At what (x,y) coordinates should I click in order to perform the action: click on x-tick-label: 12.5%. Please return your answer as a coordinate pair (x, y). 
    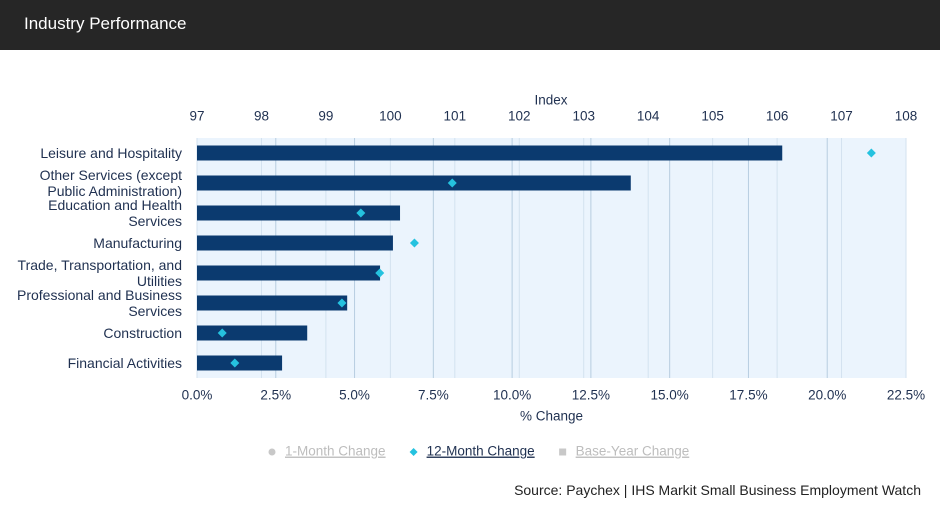
    Looking at the image, I should click on (591, 395).